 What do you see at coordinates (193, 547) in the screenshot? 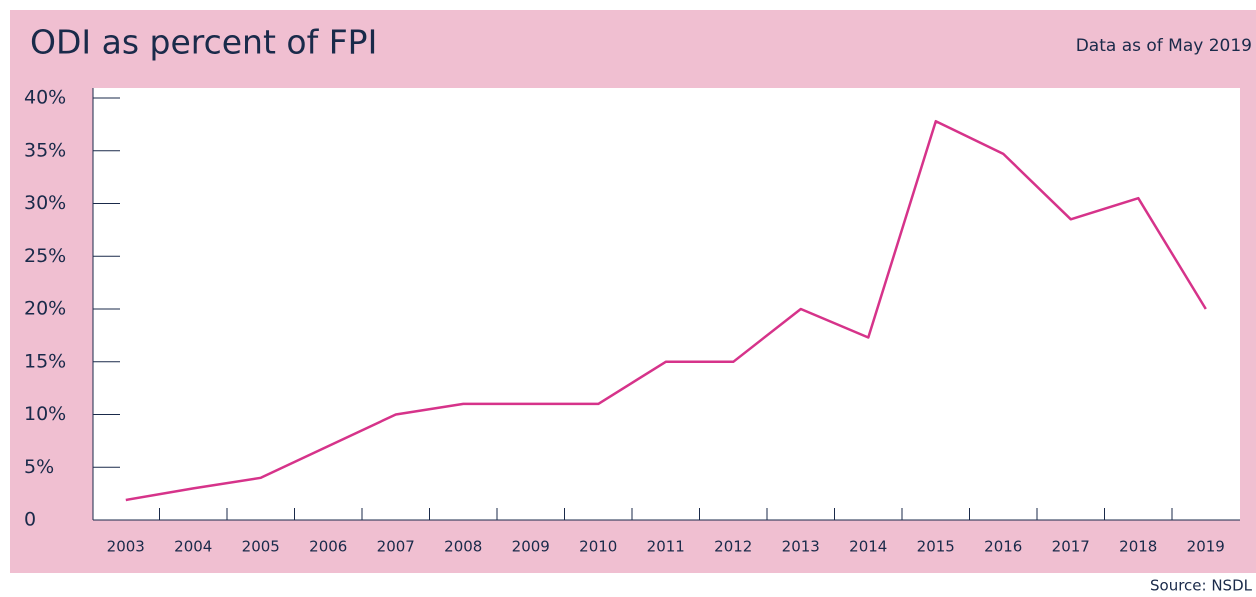
I see `x-tick-label: 2004` at bounding box center [193, 547].